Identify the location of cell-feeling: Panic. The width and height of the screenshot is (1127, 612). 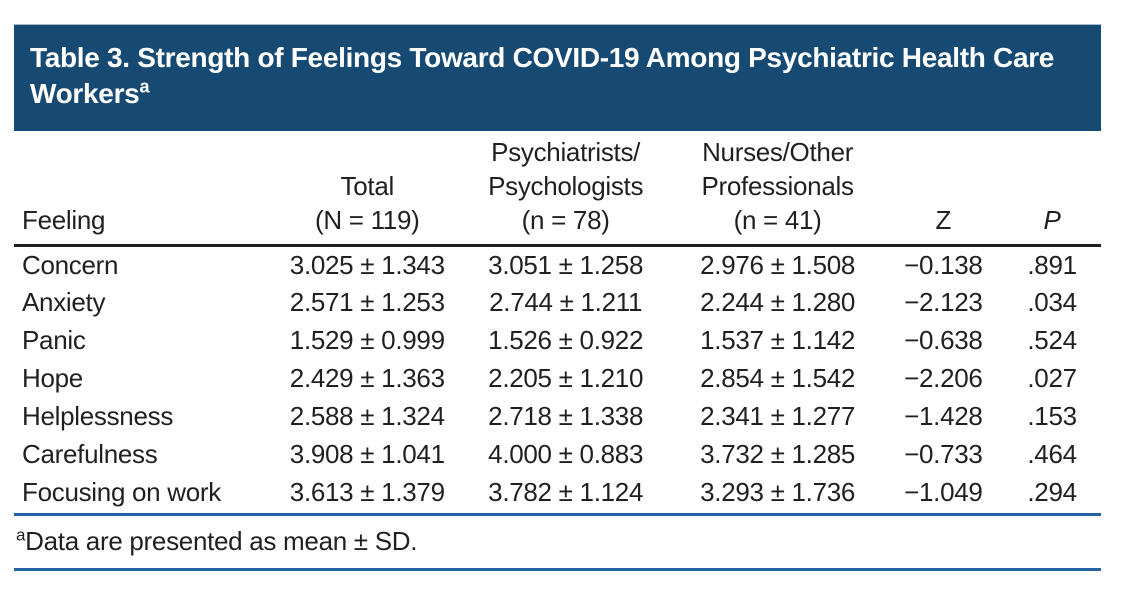
(54, 340).